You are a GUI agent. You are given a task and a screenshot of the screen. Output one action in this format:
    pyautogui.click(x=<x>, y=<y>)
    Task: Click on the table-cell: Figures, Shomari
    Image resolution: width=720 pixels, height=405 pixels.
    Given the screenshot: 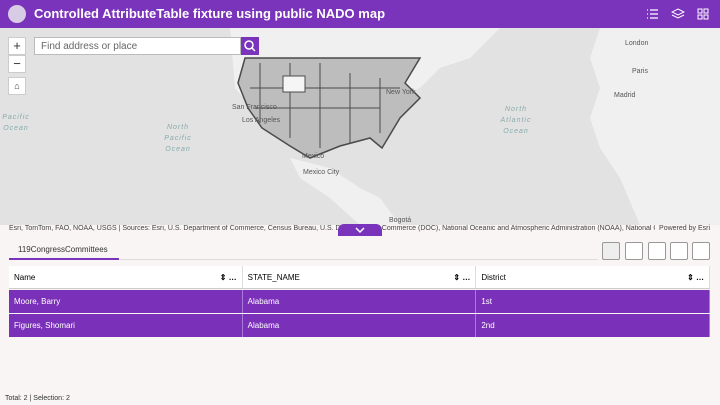 What is the action you would take?
    pyautogui.click(x=126, y=325)
    